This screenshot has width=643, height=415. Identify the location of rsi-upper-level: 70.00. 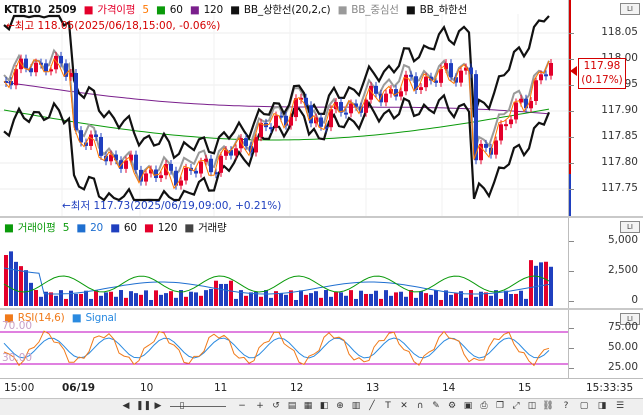
(17, 326).